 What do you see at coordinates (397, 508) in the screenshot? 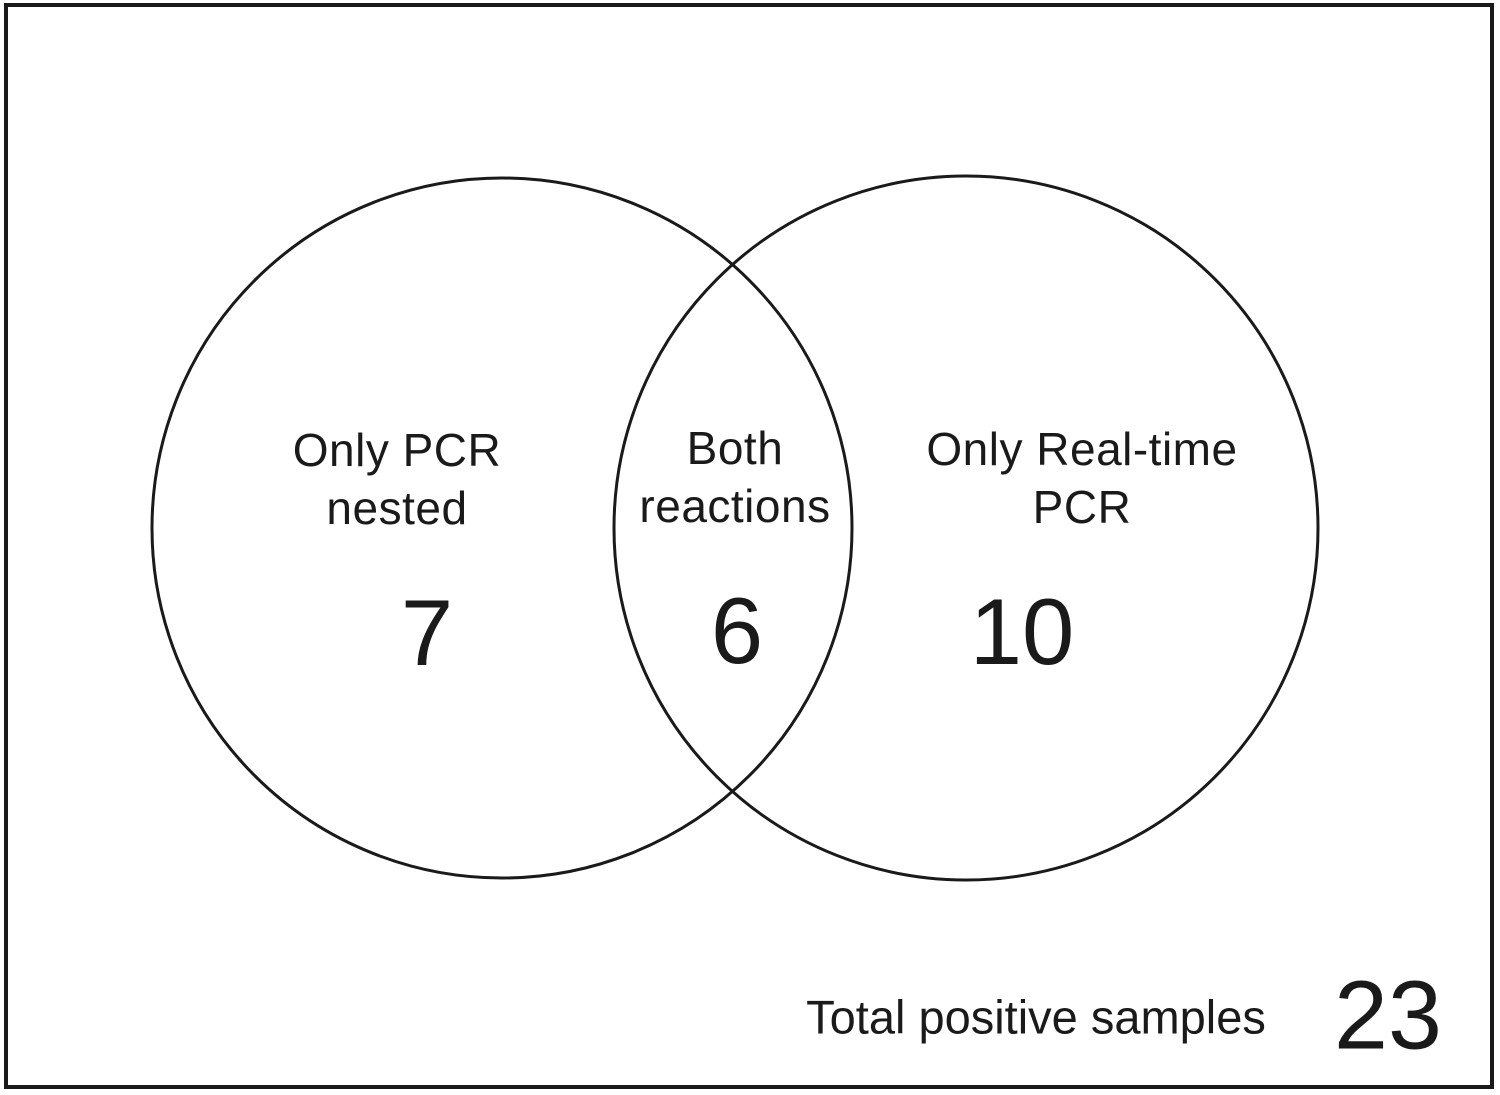
I see `left-set-label-line2: nested` at bounding box center [397, 508].